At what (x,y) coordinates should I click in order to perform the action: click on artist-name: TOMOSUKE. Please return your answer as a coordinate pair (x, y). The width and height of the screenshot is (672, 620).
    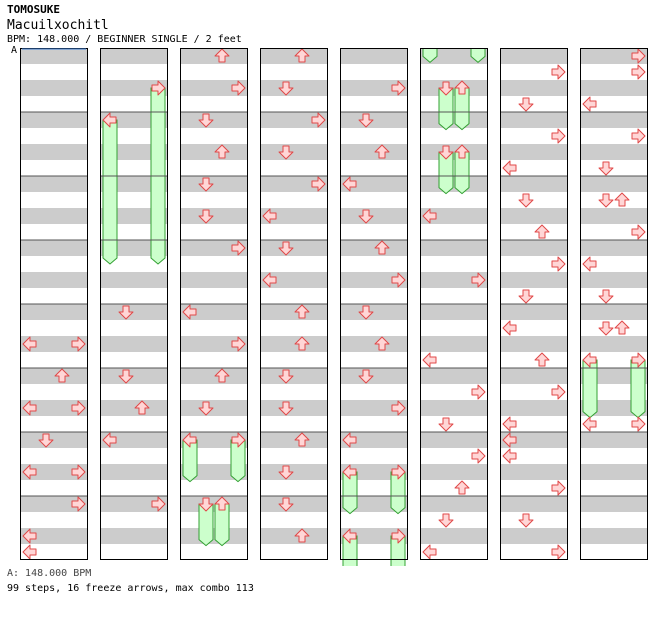
    Looking at the image, I should click on (33, 9).